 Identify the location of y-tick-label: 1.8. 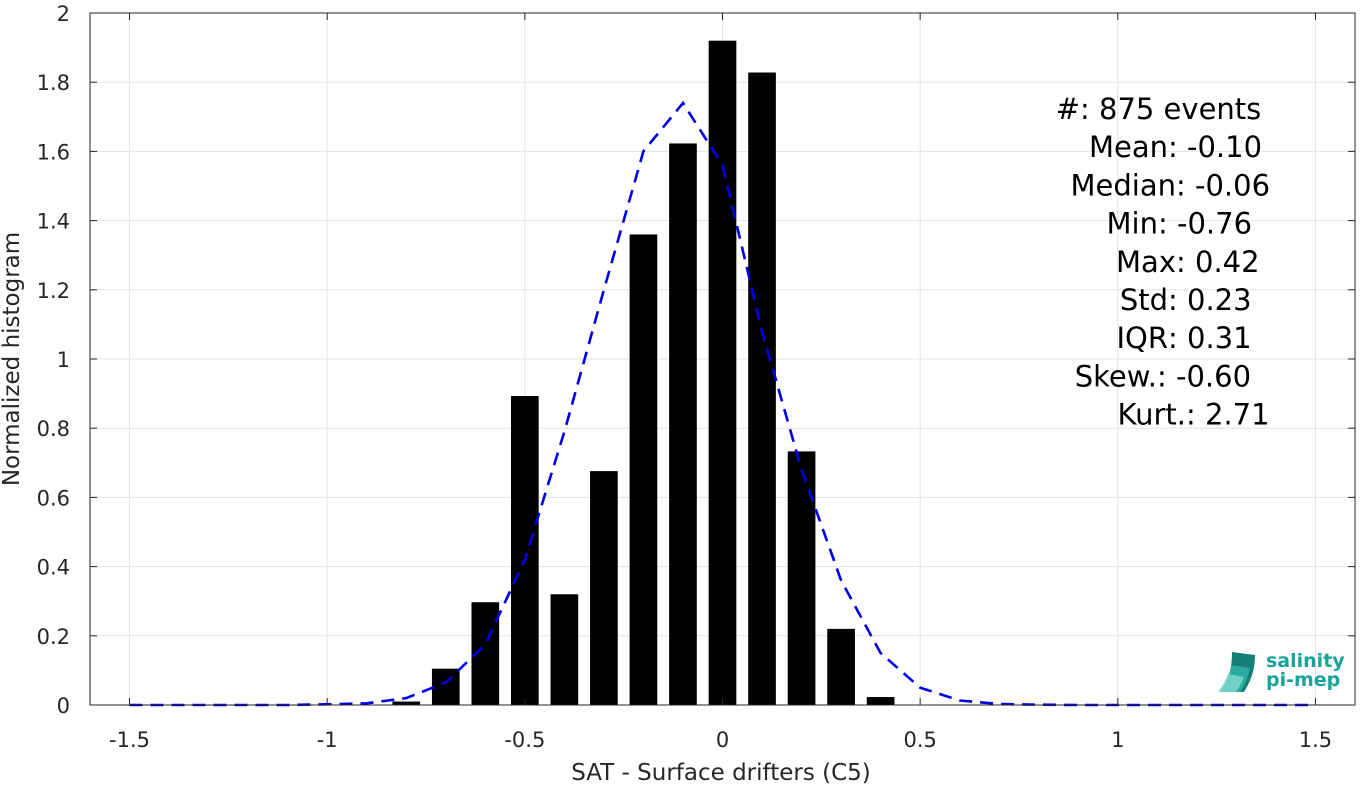
(53, 83).